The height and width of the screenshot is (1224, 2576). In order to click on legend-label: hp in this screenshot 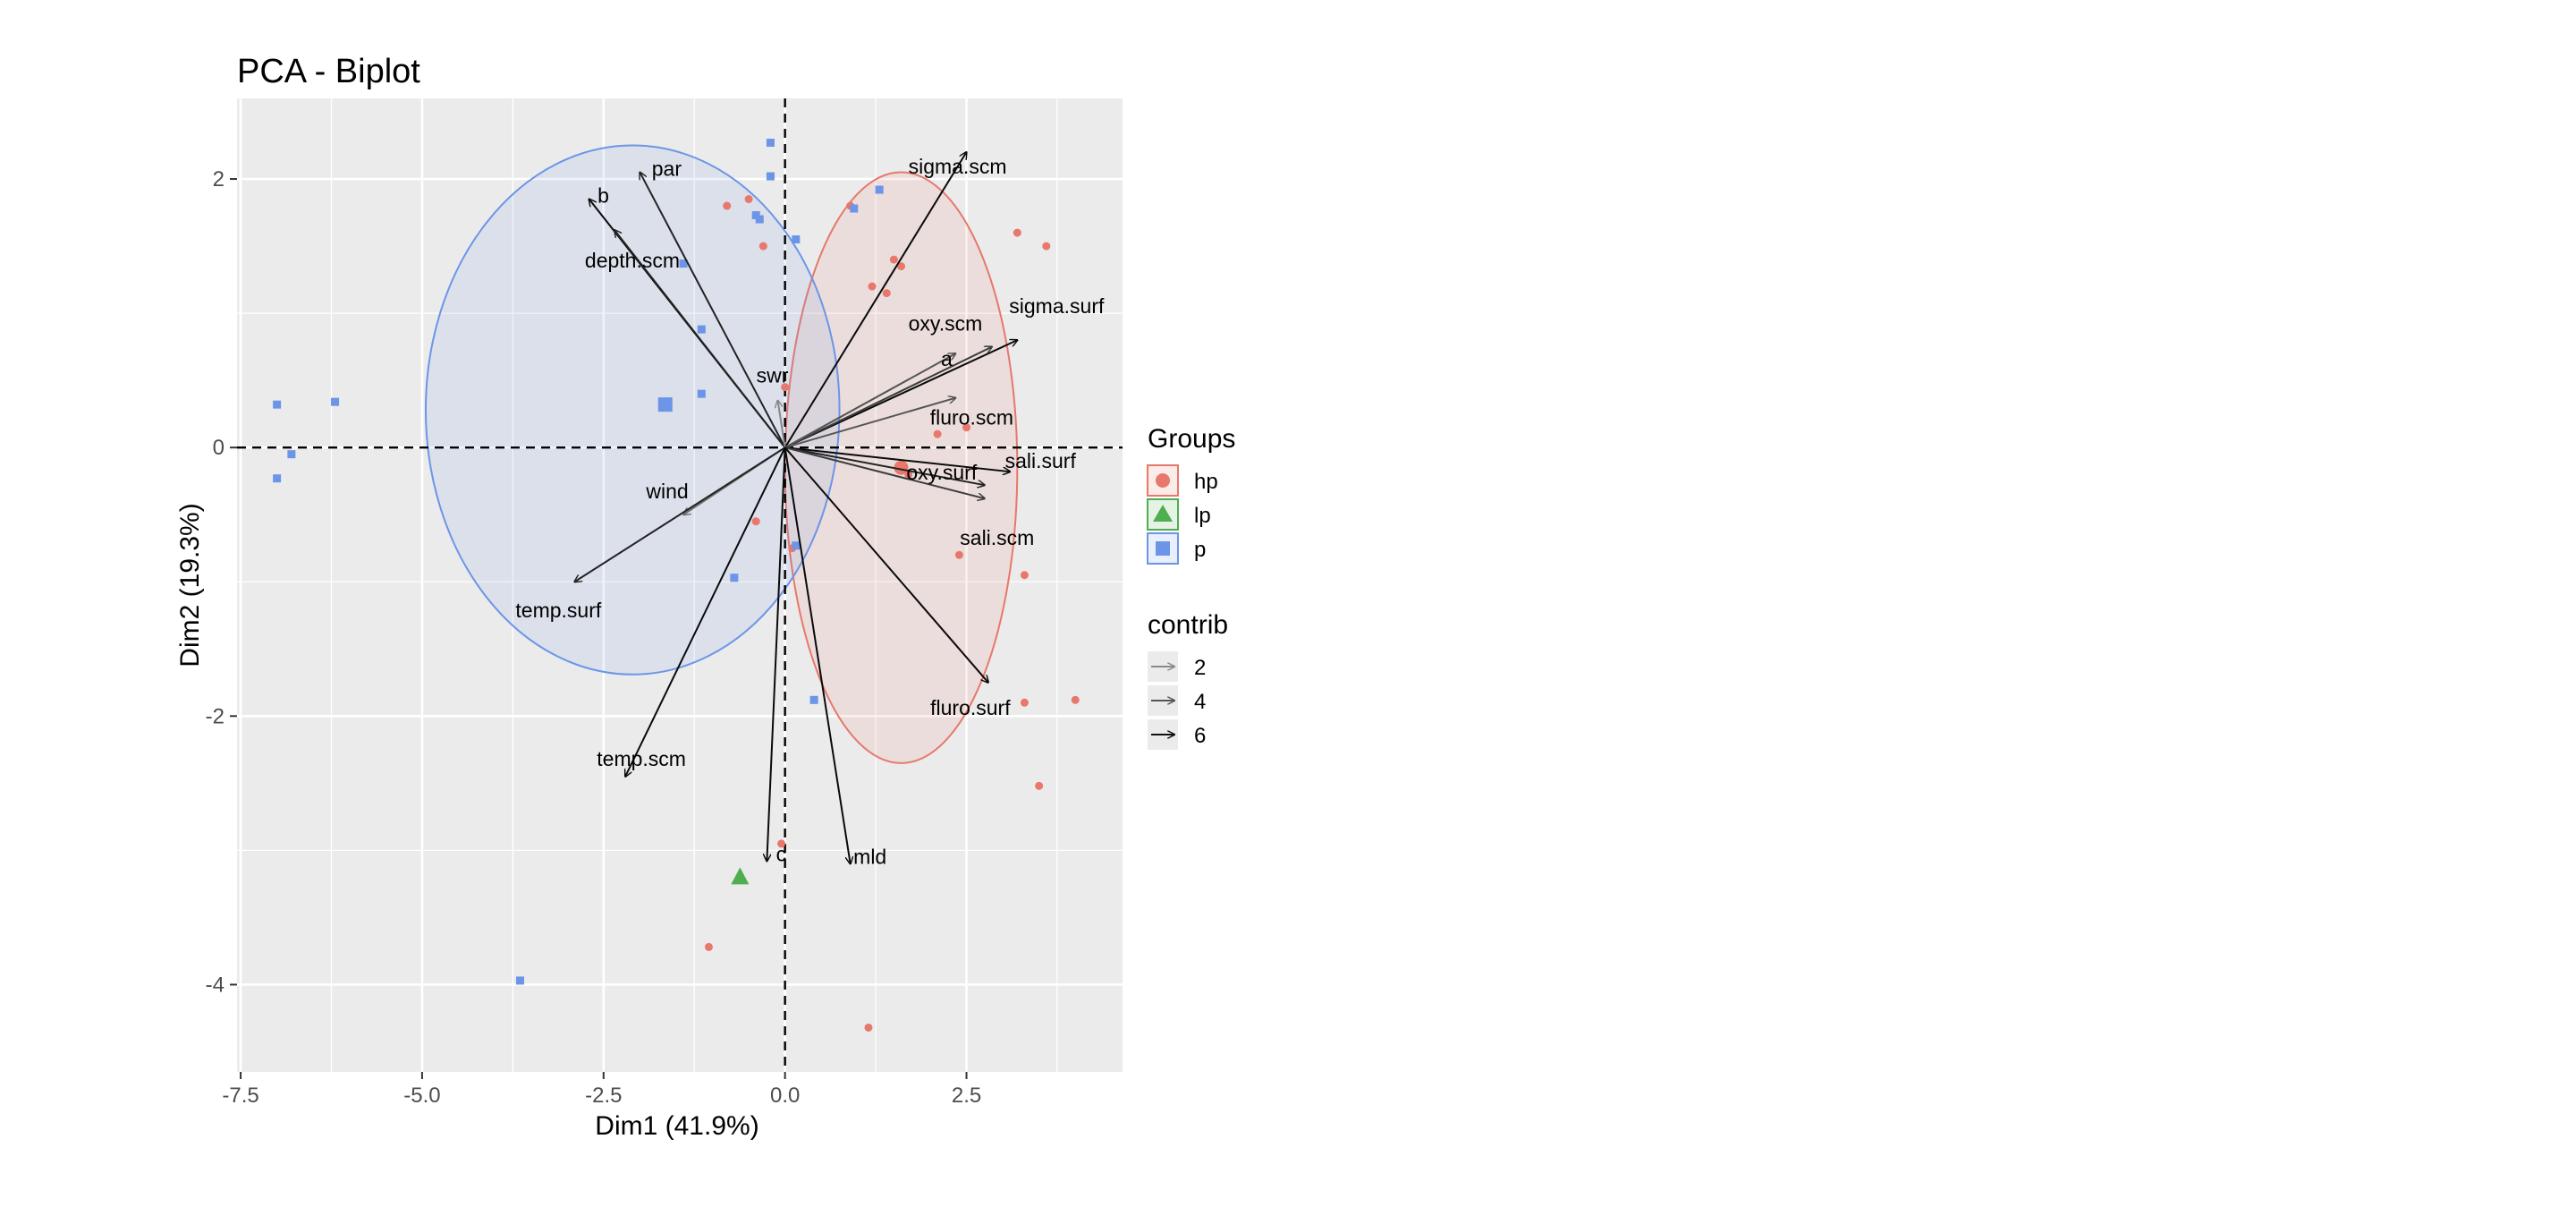, I will do `click(1206, 482)`.